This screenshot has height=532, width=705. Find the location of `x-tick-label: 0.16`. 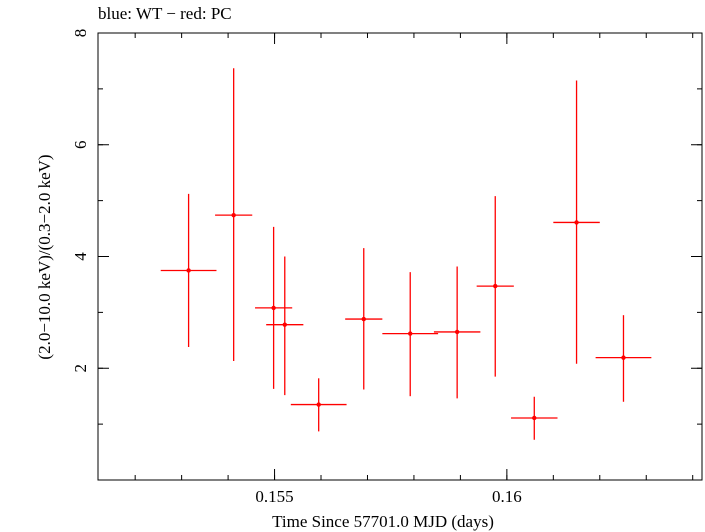

x-tick-label: 0.16 is located at coordinates (507, 496).